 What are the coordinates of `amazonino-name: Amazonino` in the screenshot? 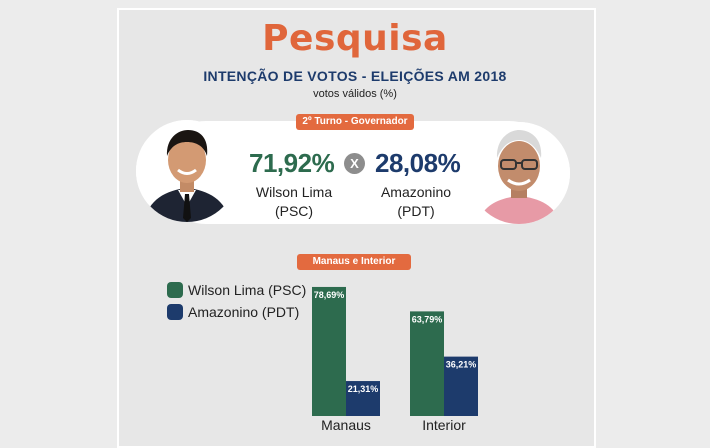 It's located at (416, 192).